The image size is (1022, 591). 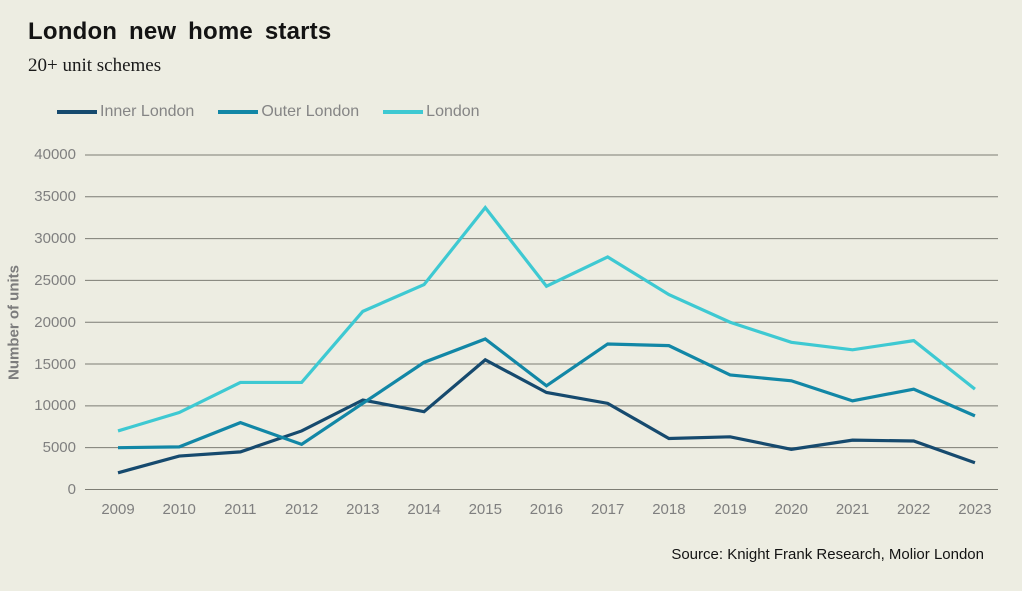 I want to click on y-tick-label: 40000, so click(x=55, y=155).